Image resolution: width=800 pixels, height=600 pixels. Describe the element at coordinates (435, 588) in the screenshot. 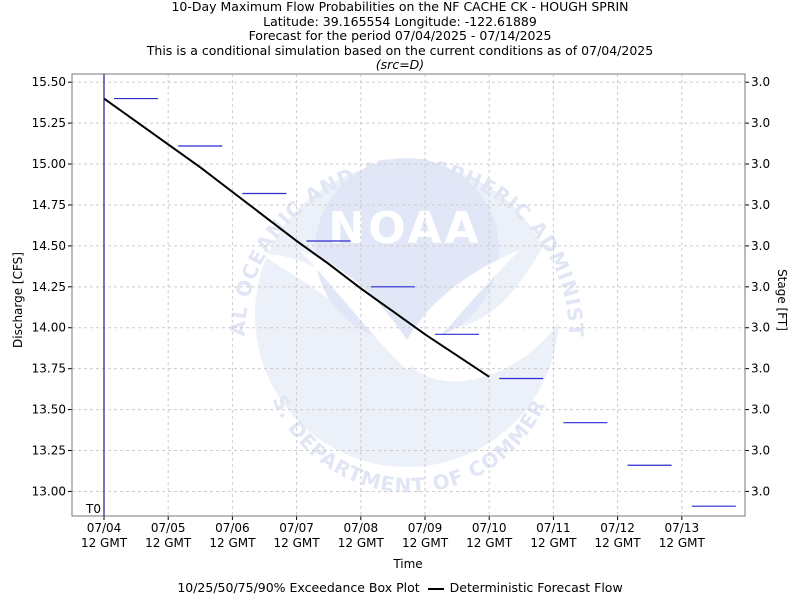

I see `legend-line-swatch` at that location.